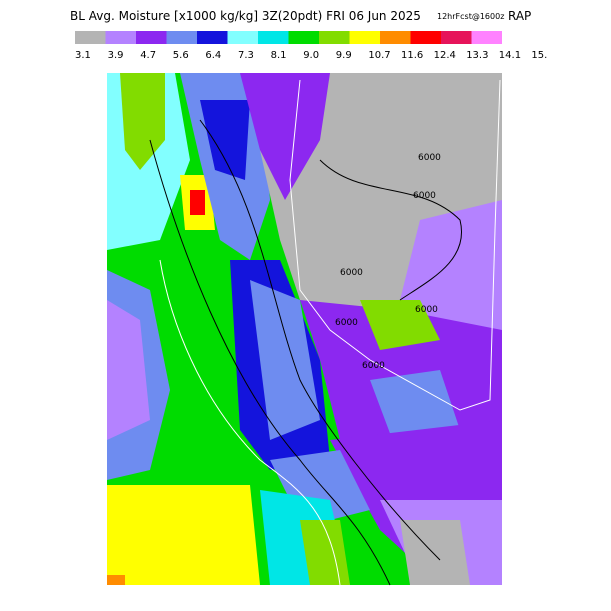 This screenshot has height=611, width=611. I want to click on legend-label: 9.9, so click(344, 55).